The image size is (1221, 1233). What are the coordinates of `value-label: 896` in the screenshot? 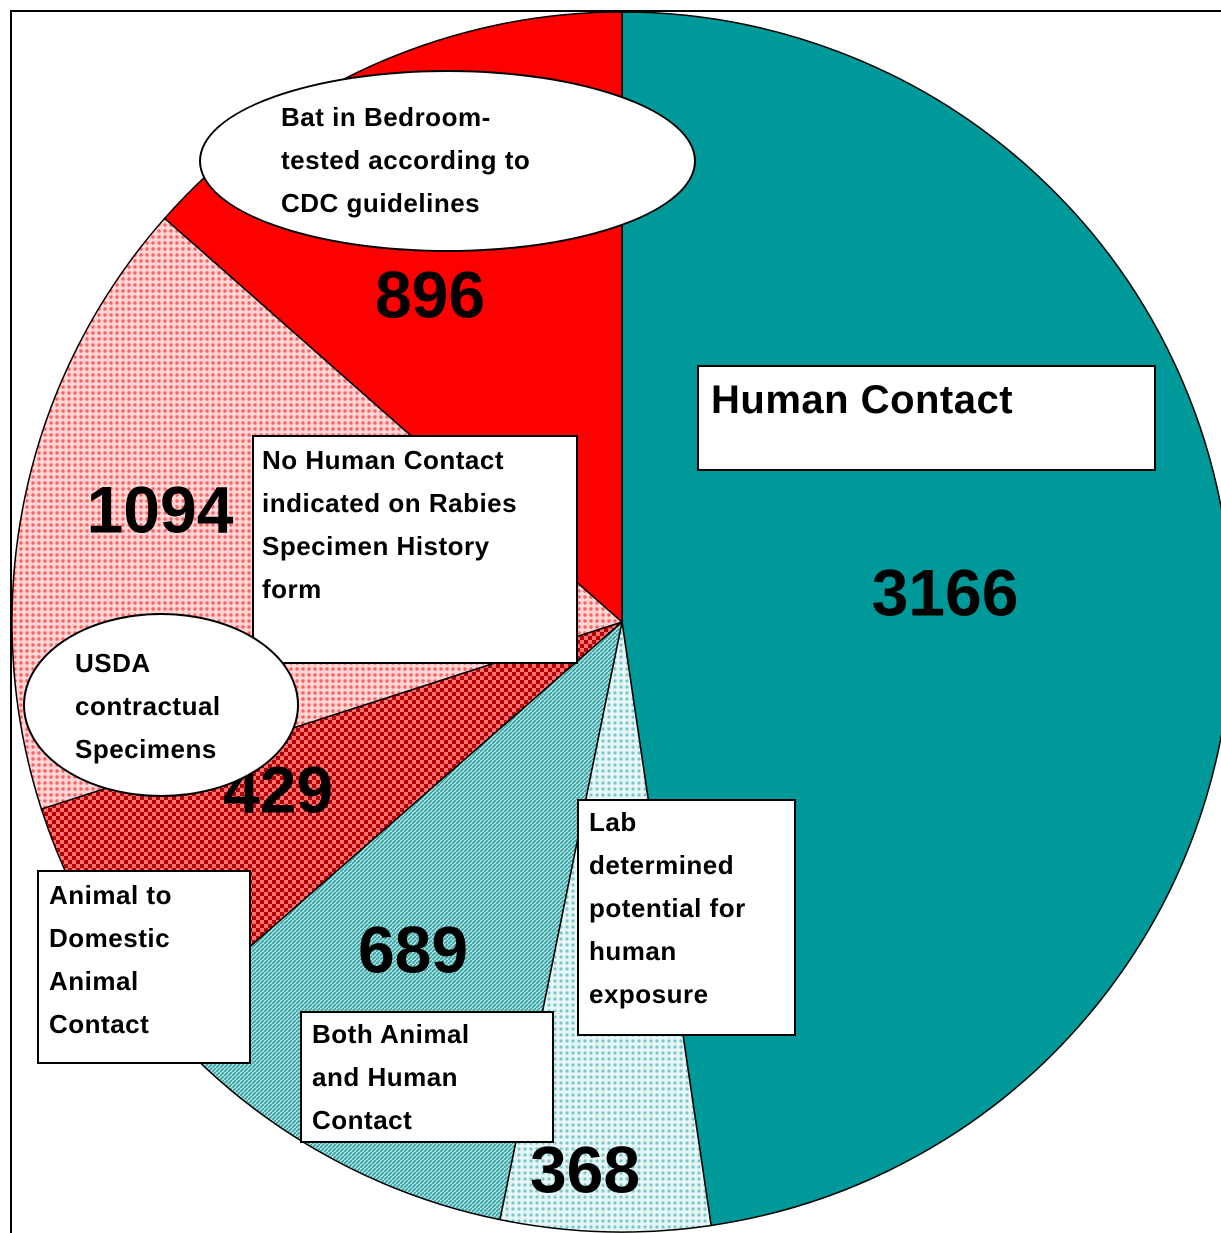 It's located at (430, 294).